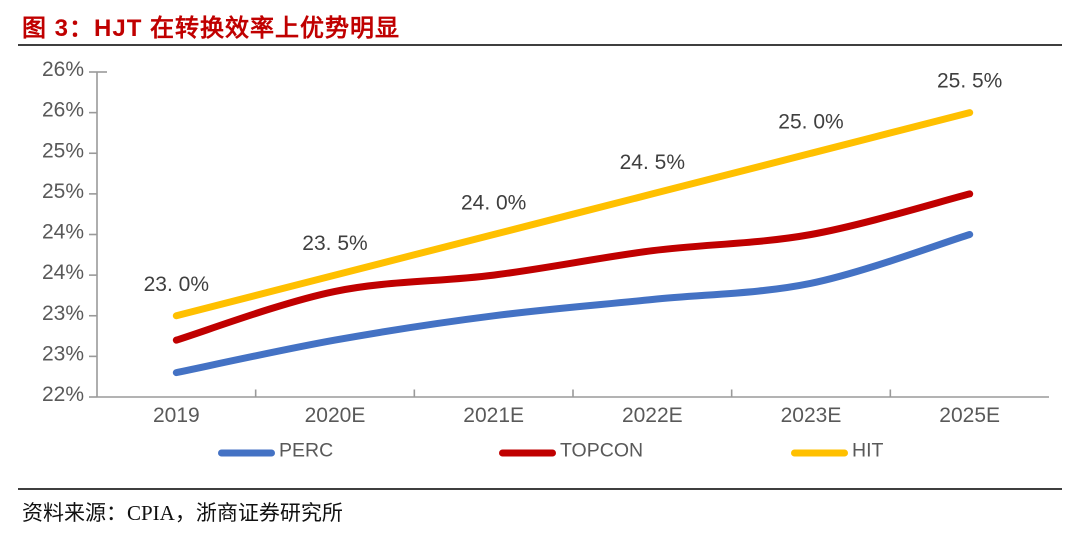  What do you see at coordinates (182, 513) in the screenshot?
I see `source-note: 资料来源：CPIA，浙商证券研究所` at bounding box center [182, 513].